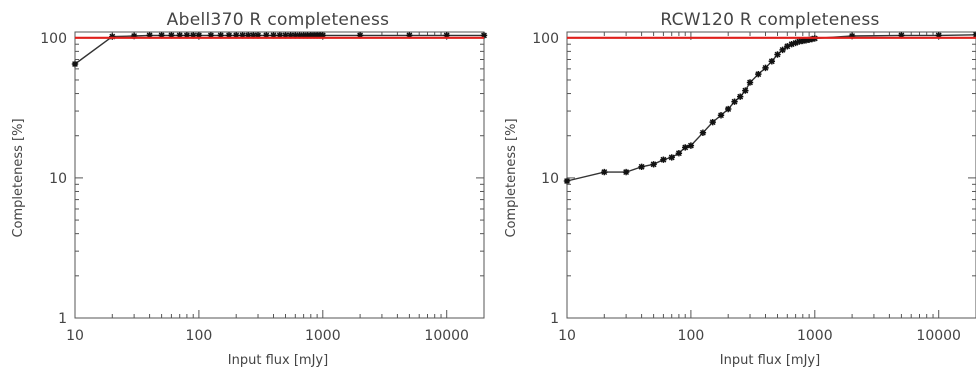 Image resolution: width=976 pixels, height=378 pixels. What do you see at coordinates (278, 20) in the screenshot?
I see `chart-title: Abell370 R completeness` at bounding box center [278, 20].